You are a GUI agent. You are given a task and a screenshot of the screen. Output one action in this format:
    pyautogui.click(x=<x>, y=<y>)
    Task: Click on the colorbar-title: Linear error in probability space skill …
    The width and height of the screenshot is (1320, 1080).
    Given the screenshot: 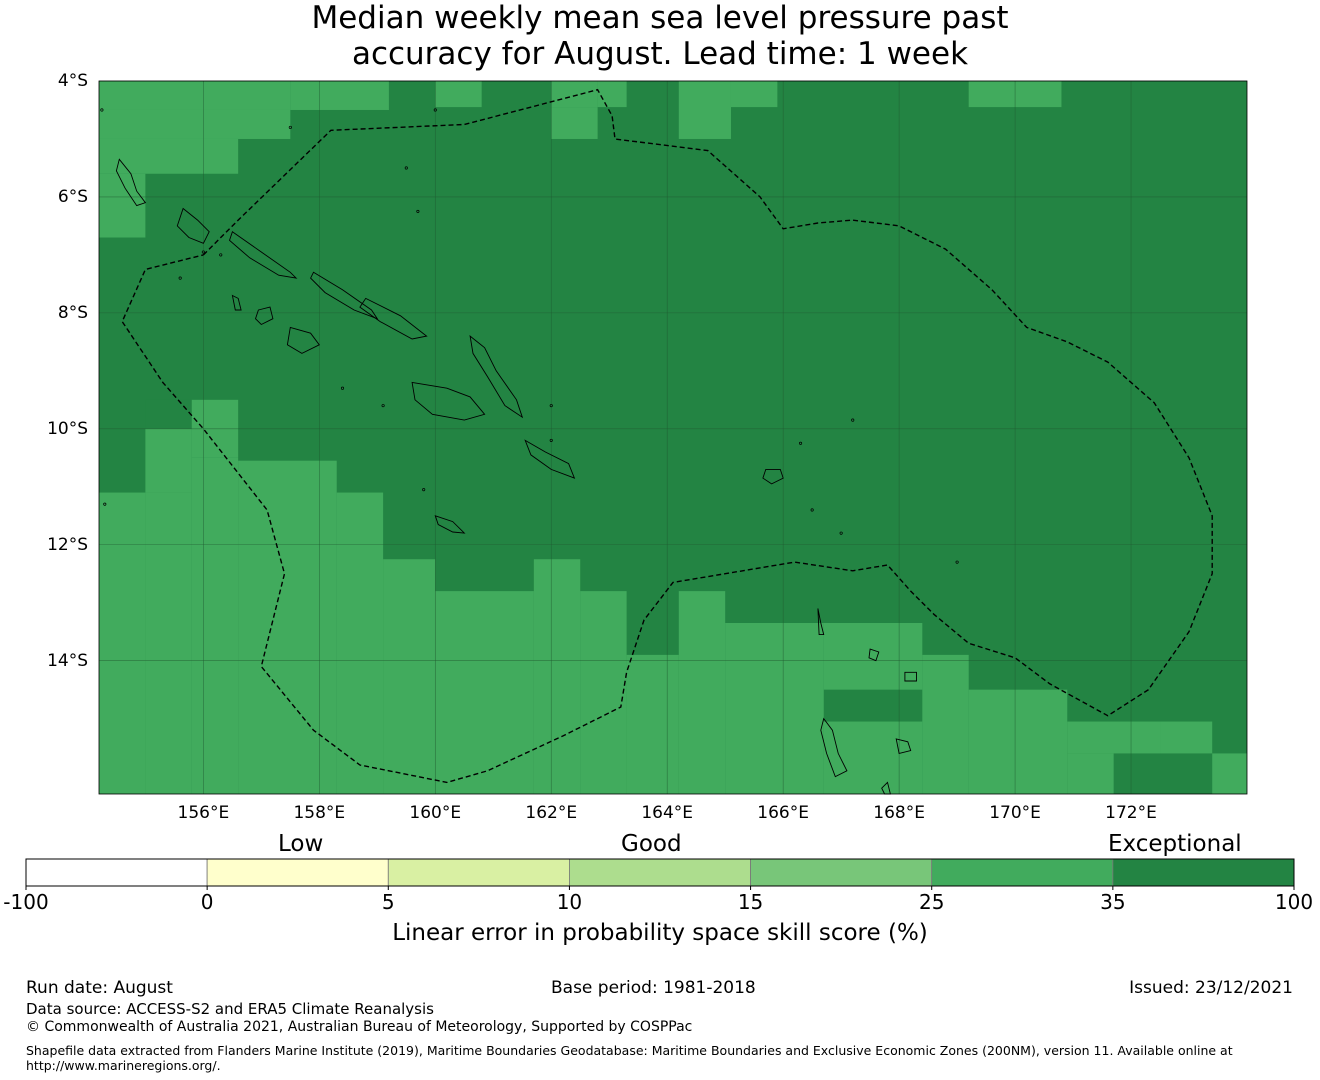 What is the action you would take?
    pyautogui.click(x=660, y=933)
    